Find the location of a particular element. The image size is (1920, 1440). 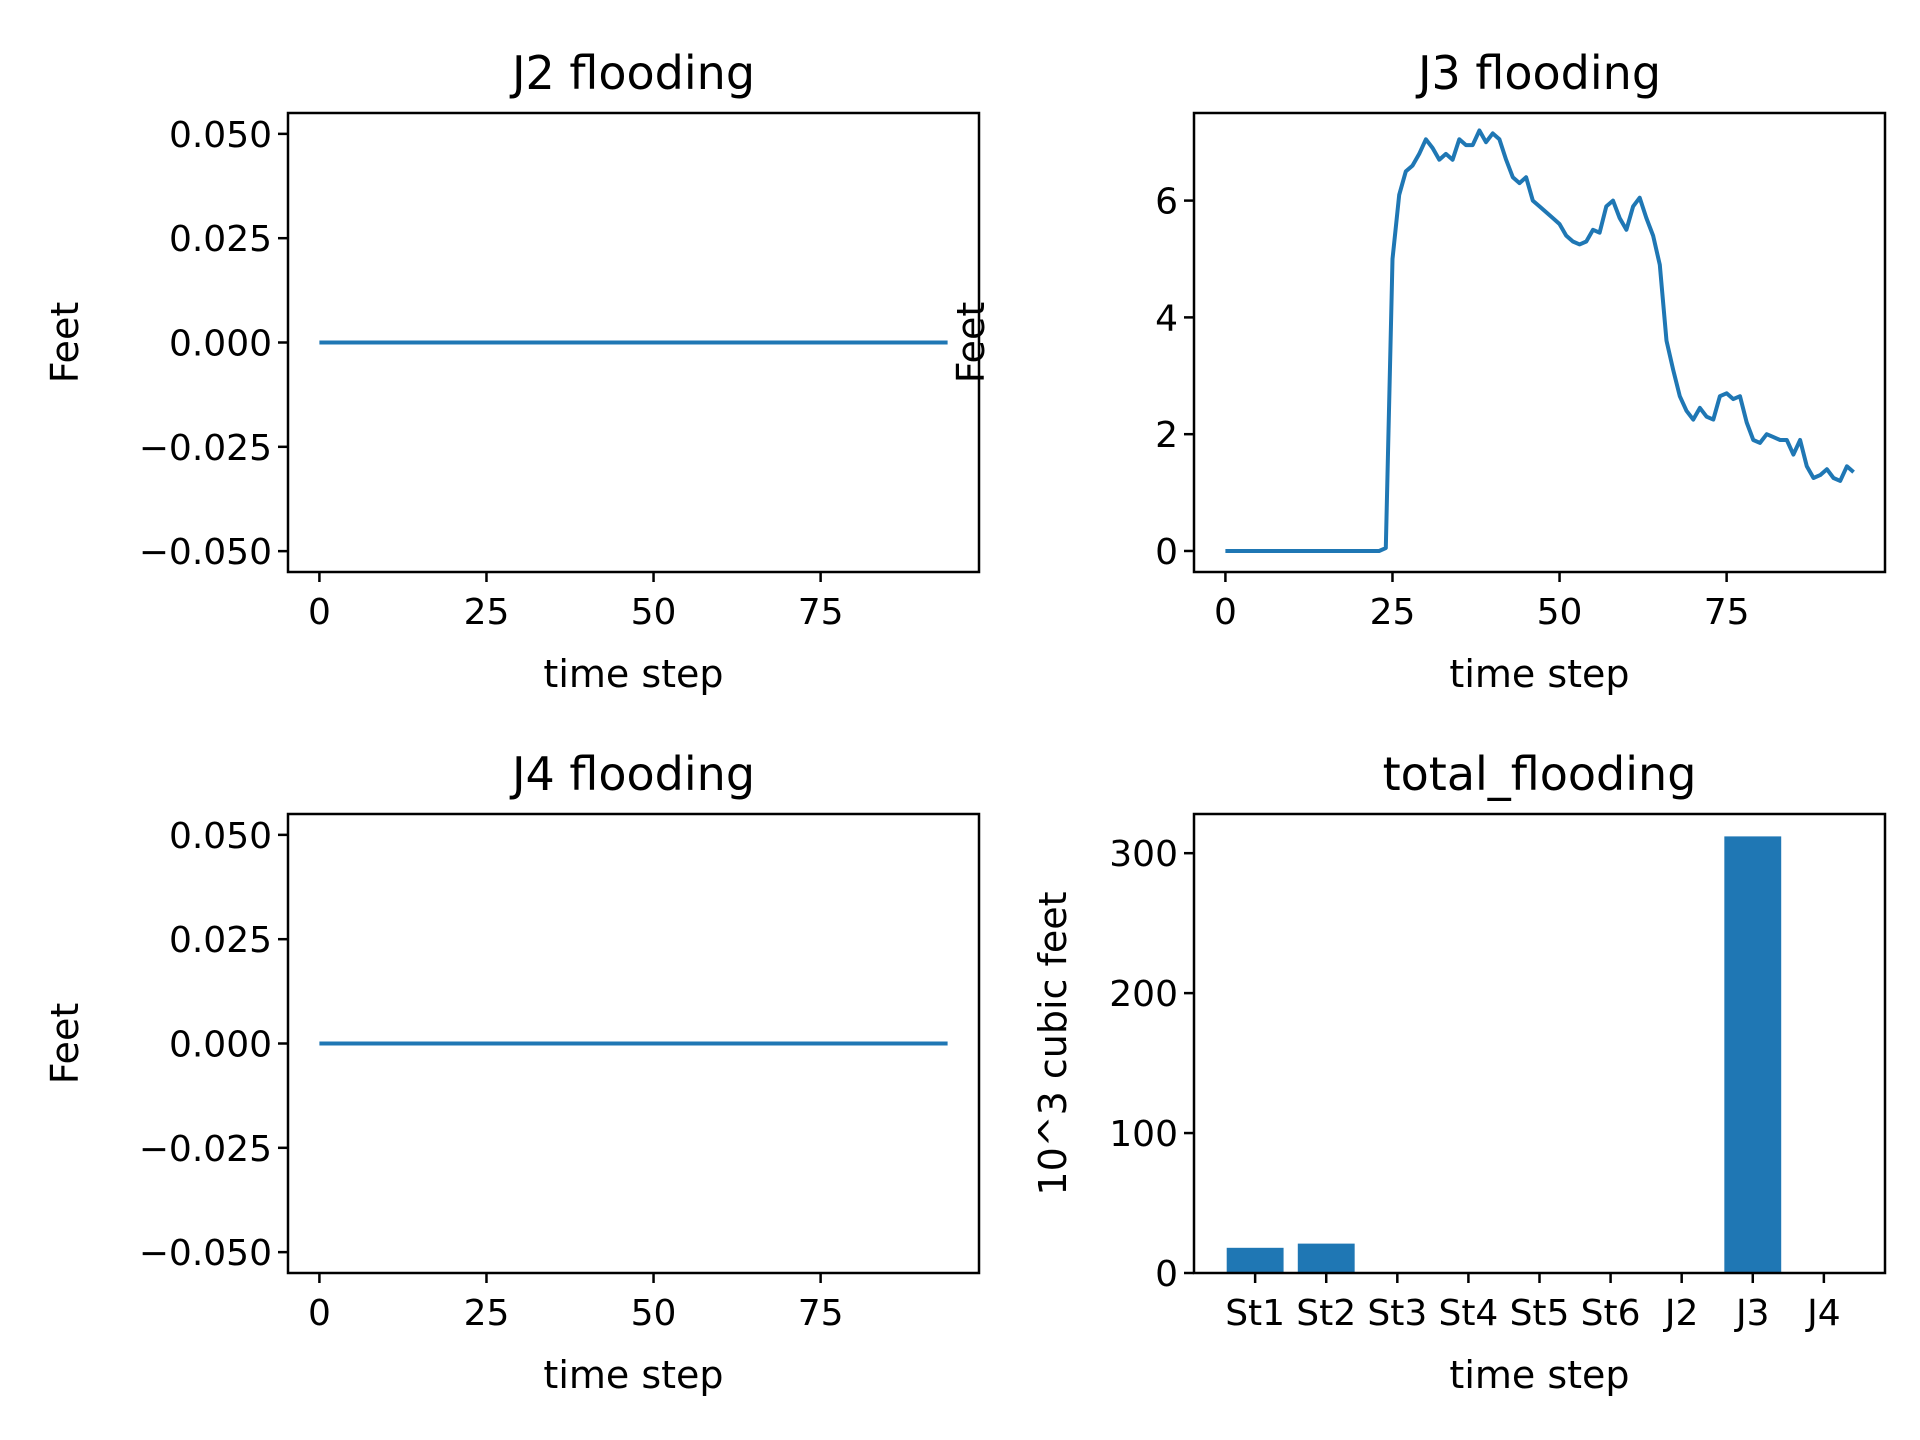

x-tick-label: St5 is located at coordinates (1540, 1313).